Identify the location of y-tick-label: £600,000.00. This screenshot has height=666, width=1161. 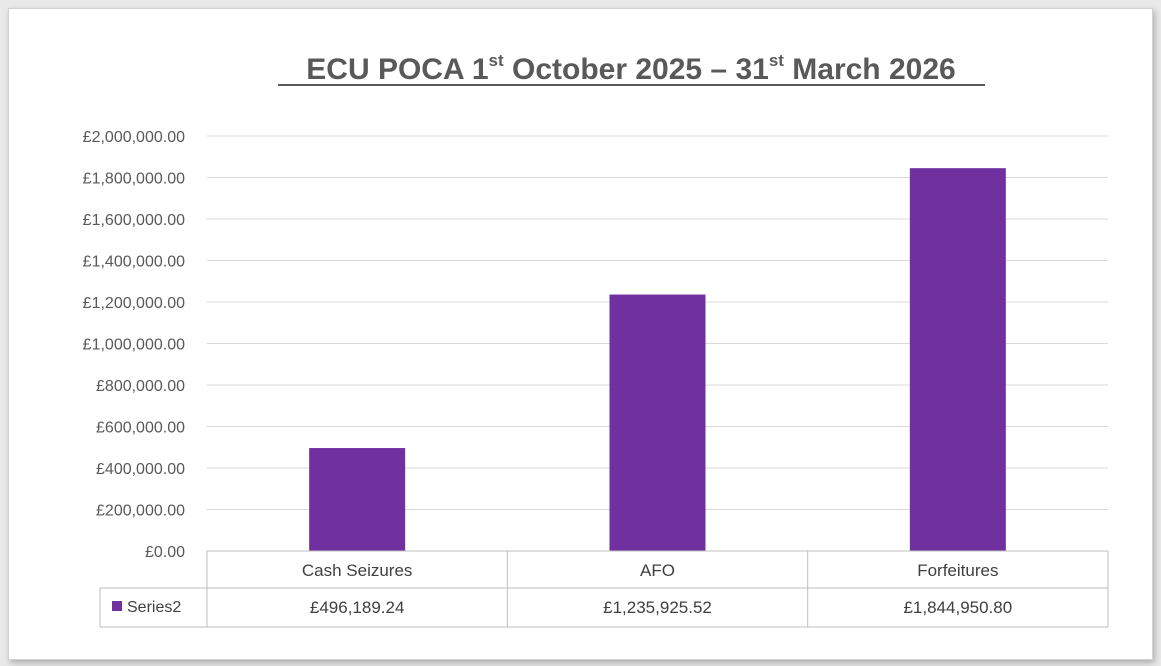
(140, 428).